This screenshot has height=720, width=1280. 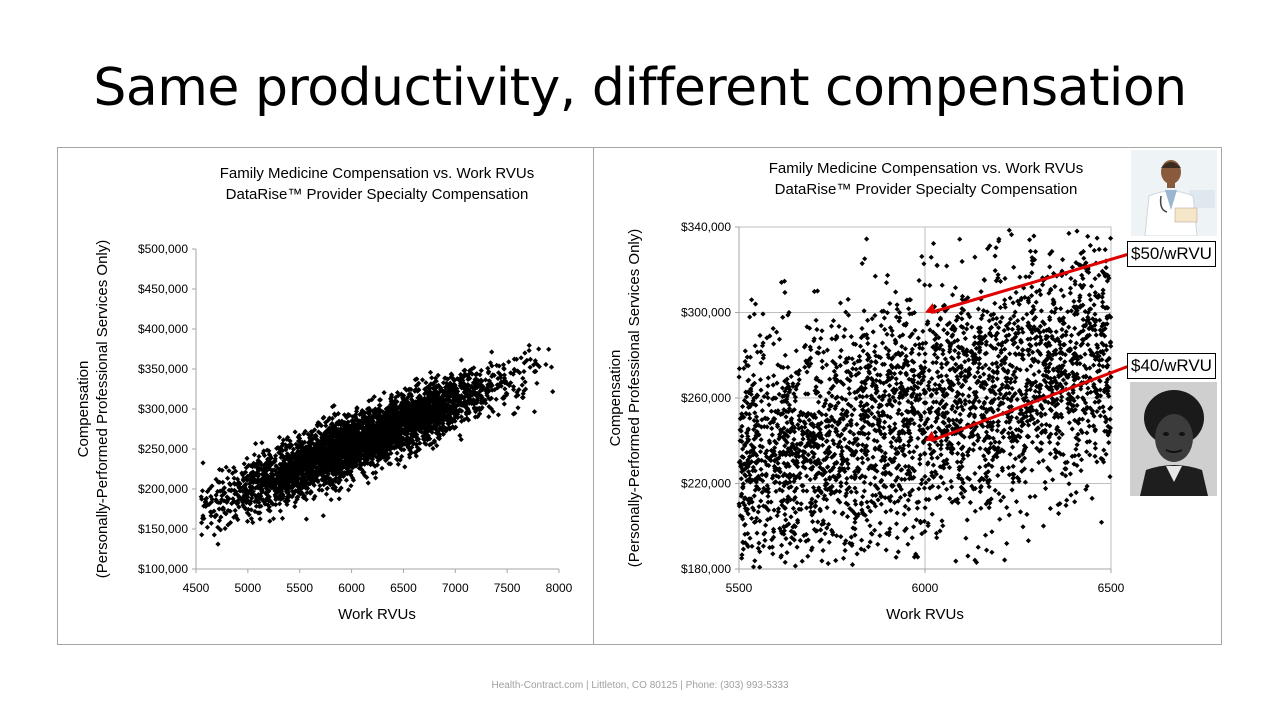 I want to click on right-y-tick-label: $300,000, so click(x=706, y=313).